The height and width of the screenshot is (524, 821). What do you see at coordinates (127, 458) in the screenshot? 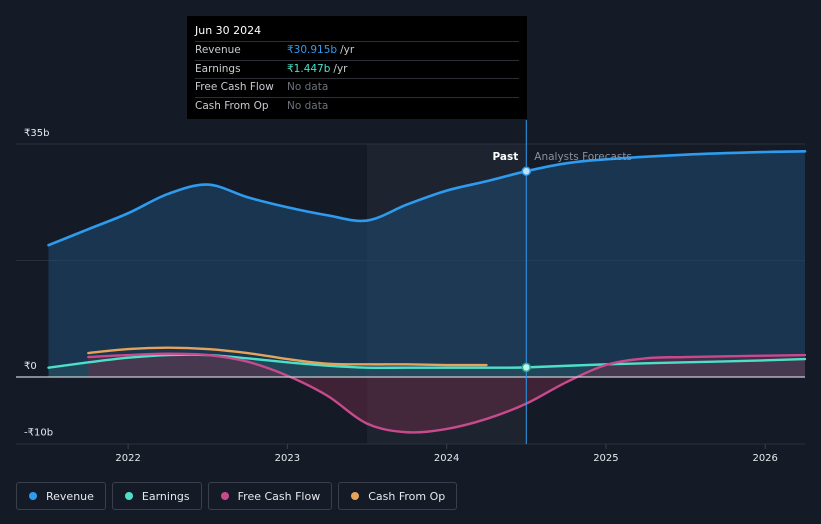
I see `x-tick-label: 2022` at bounding box center [127, 458].